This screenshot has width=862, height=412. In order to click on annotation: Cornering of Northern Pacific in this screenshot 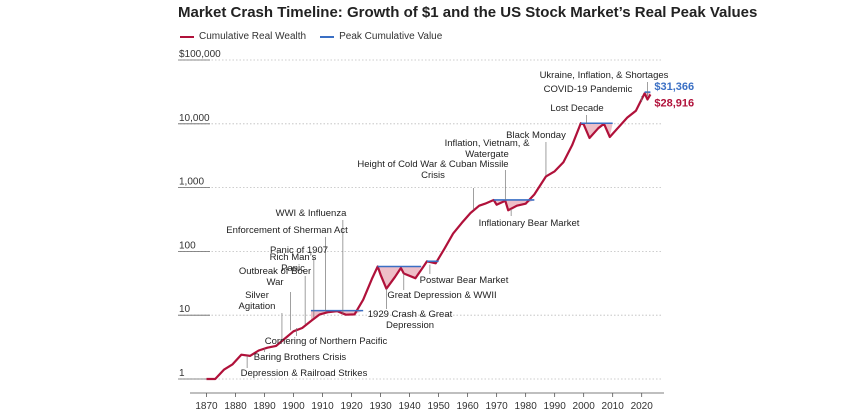, I will do `click(326, 337)`.